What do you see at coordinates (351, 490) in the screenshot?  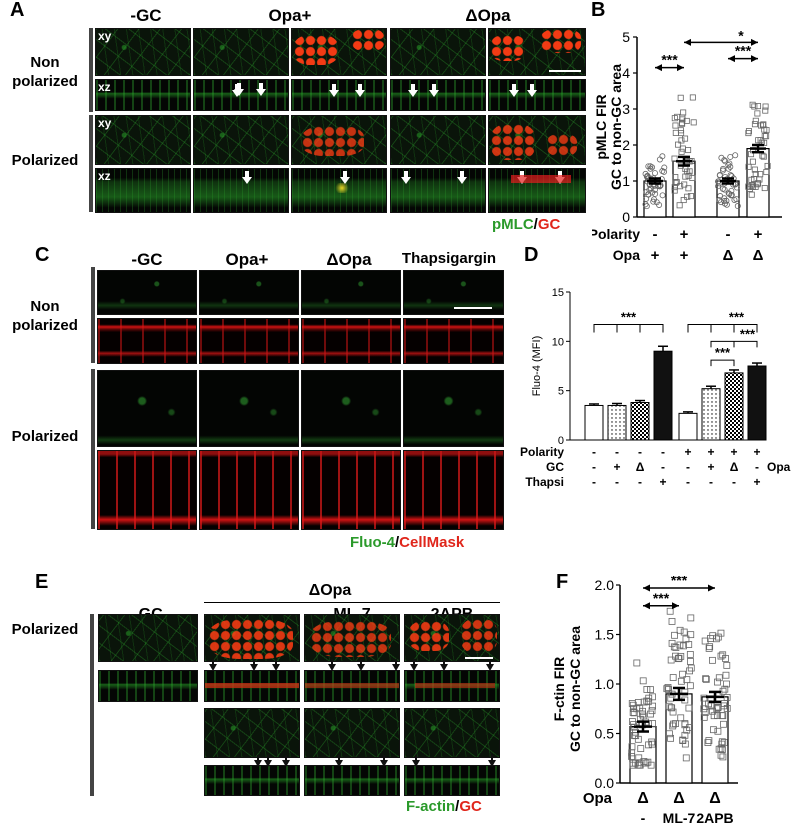 I see `micrograph-c-p-r-dopa` at bounding box center [351, 490].